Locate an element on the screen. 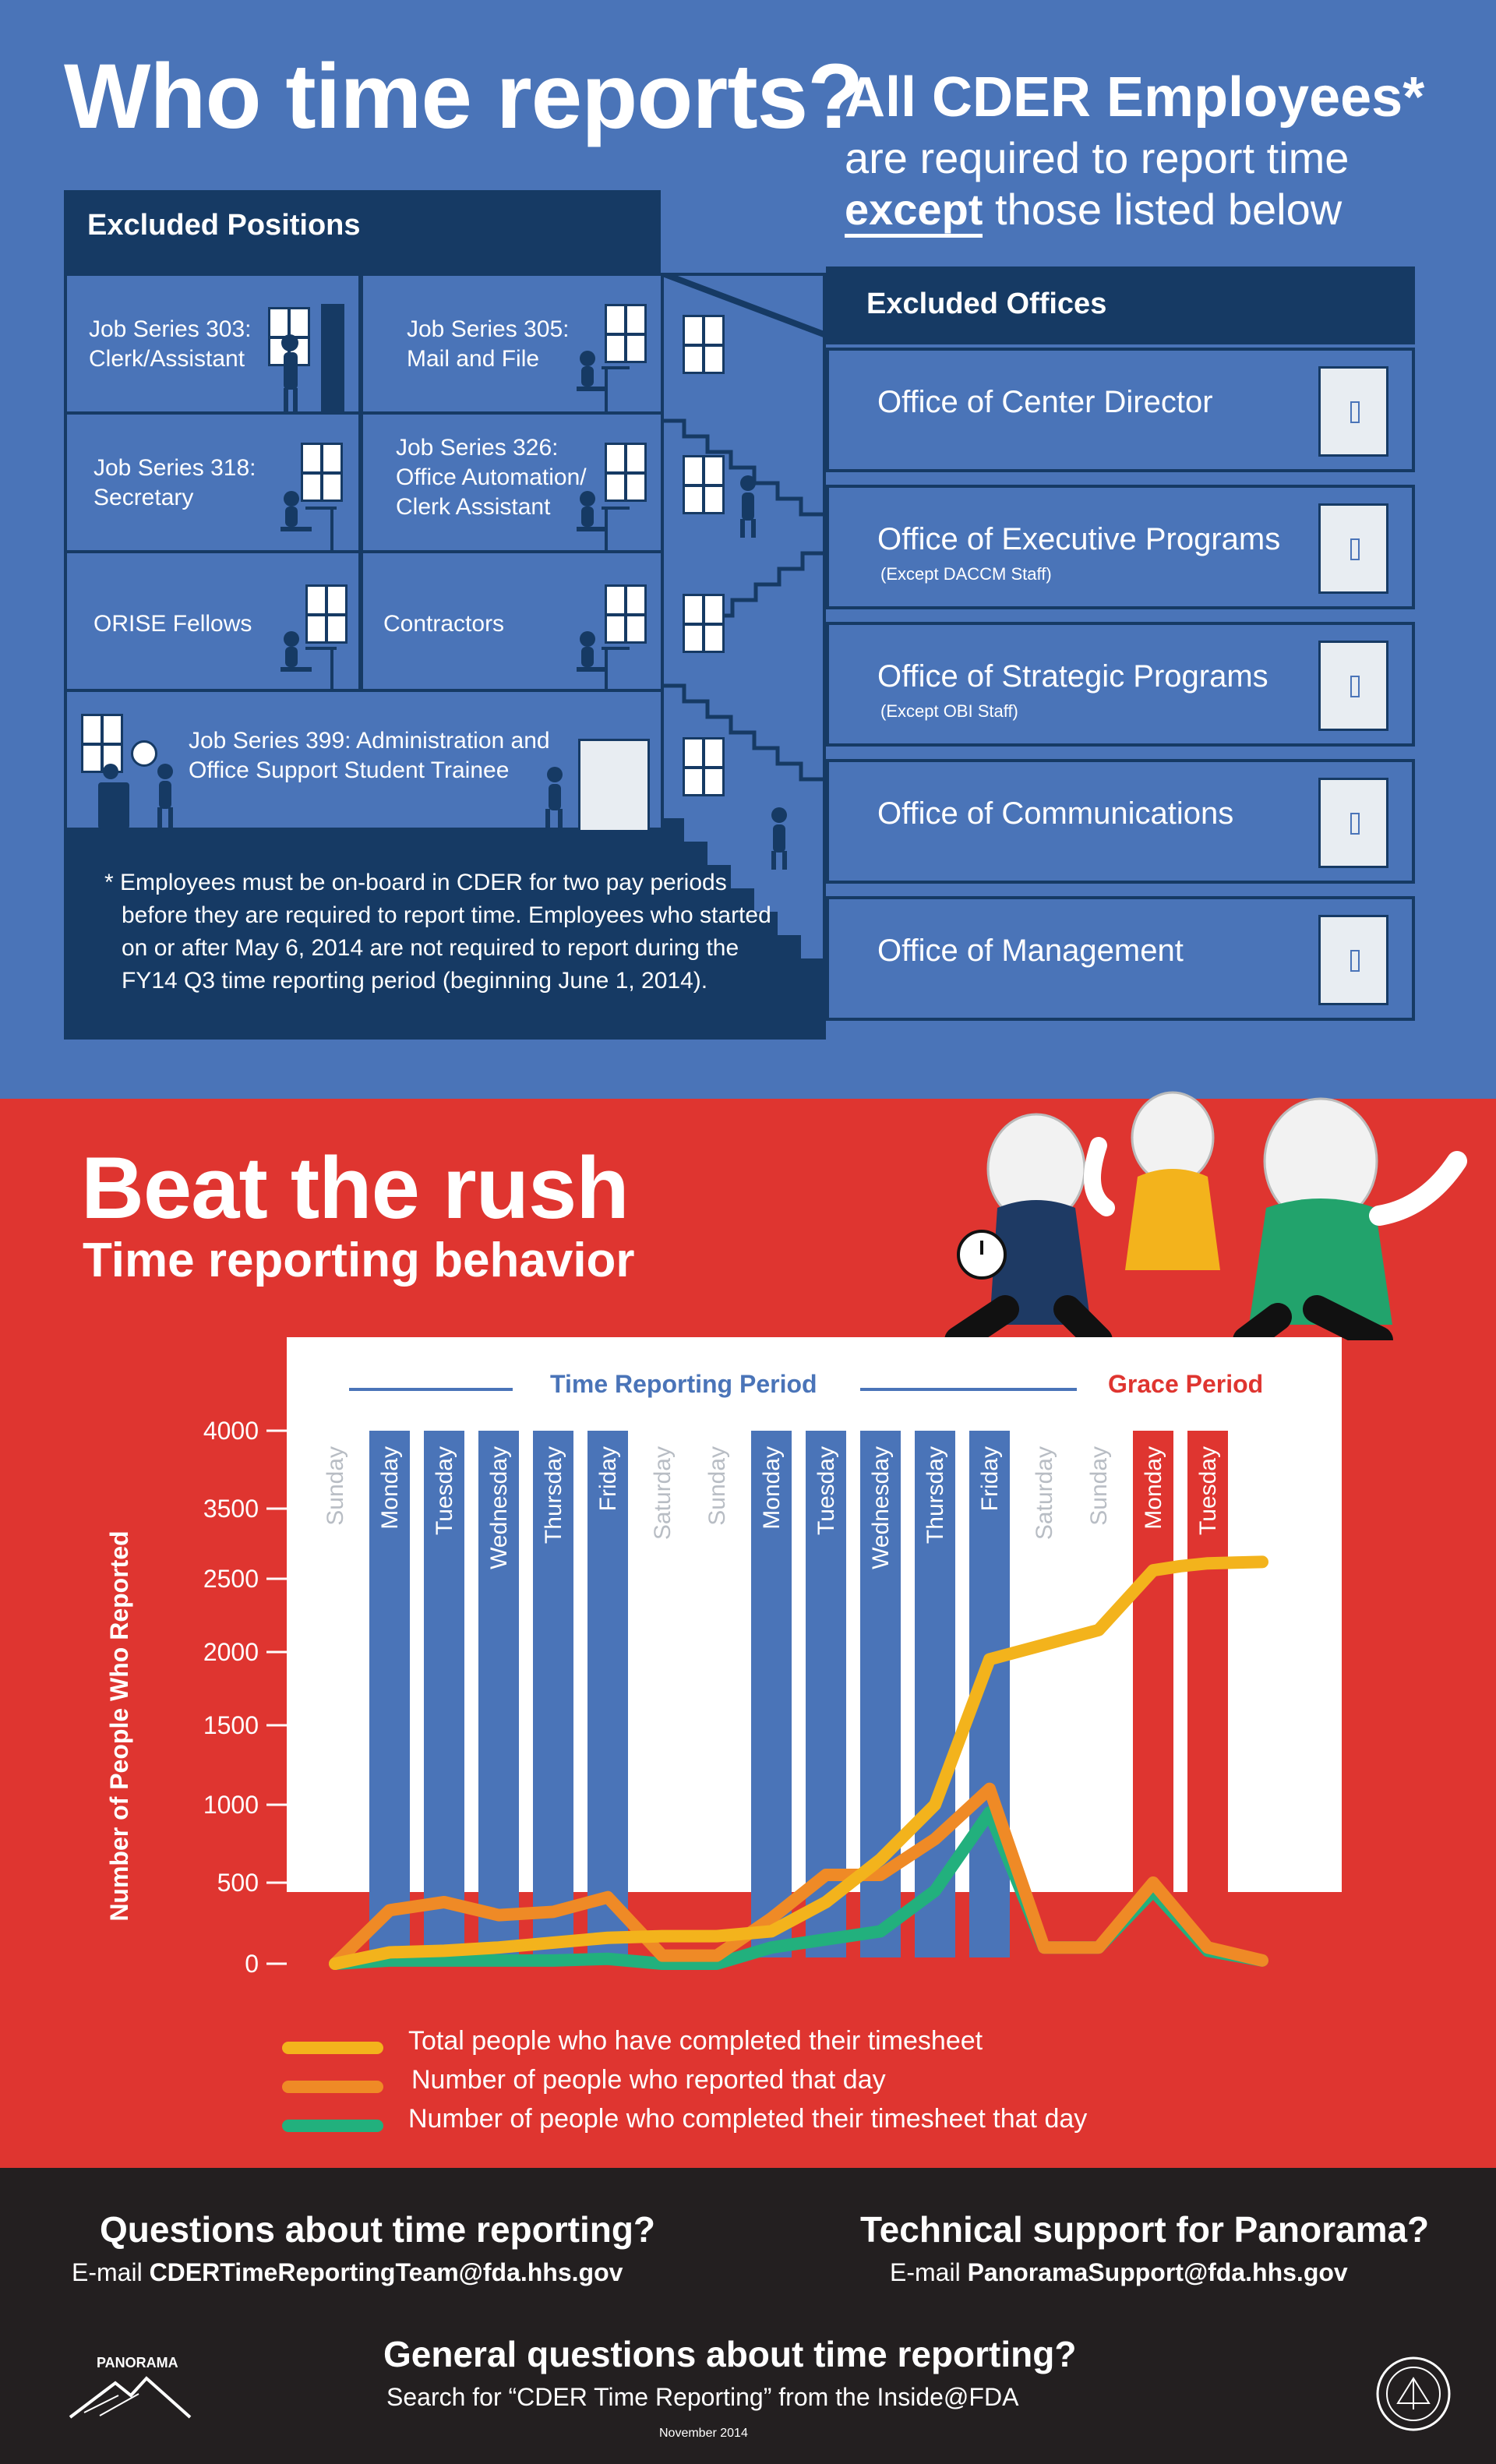 The image size is (1496, 2464). legend-swatch-completed is located at coordinates (332, 2126).